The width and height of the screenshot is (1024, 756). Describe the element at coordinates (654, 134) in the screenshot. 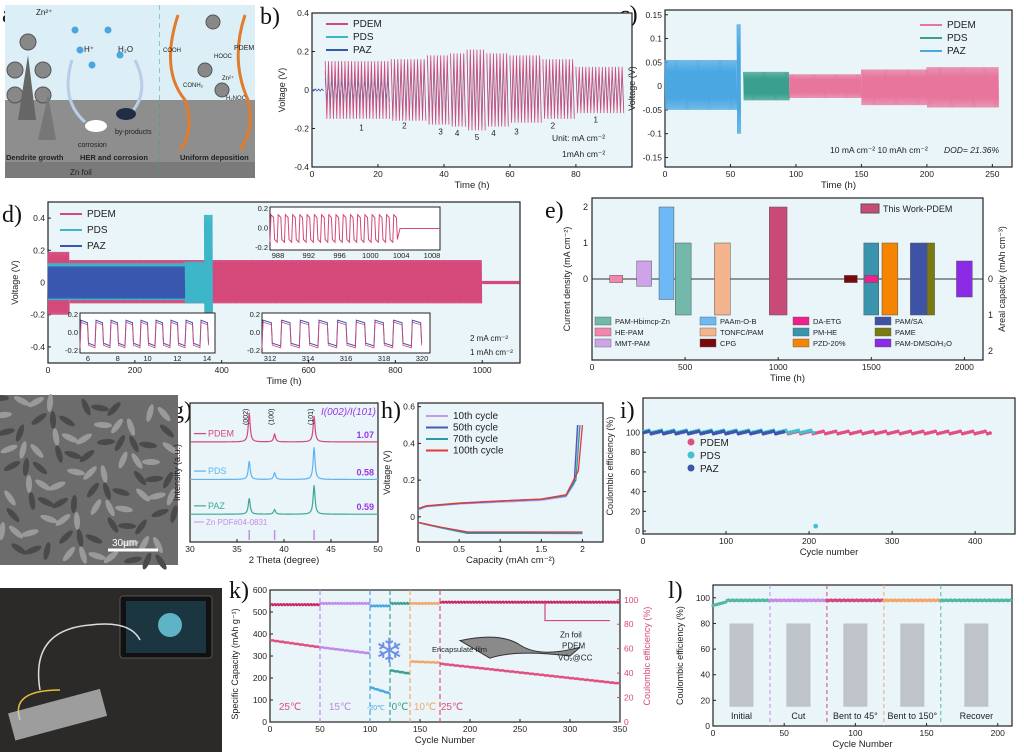

I see `y-tick-label: -0.1` at that location.